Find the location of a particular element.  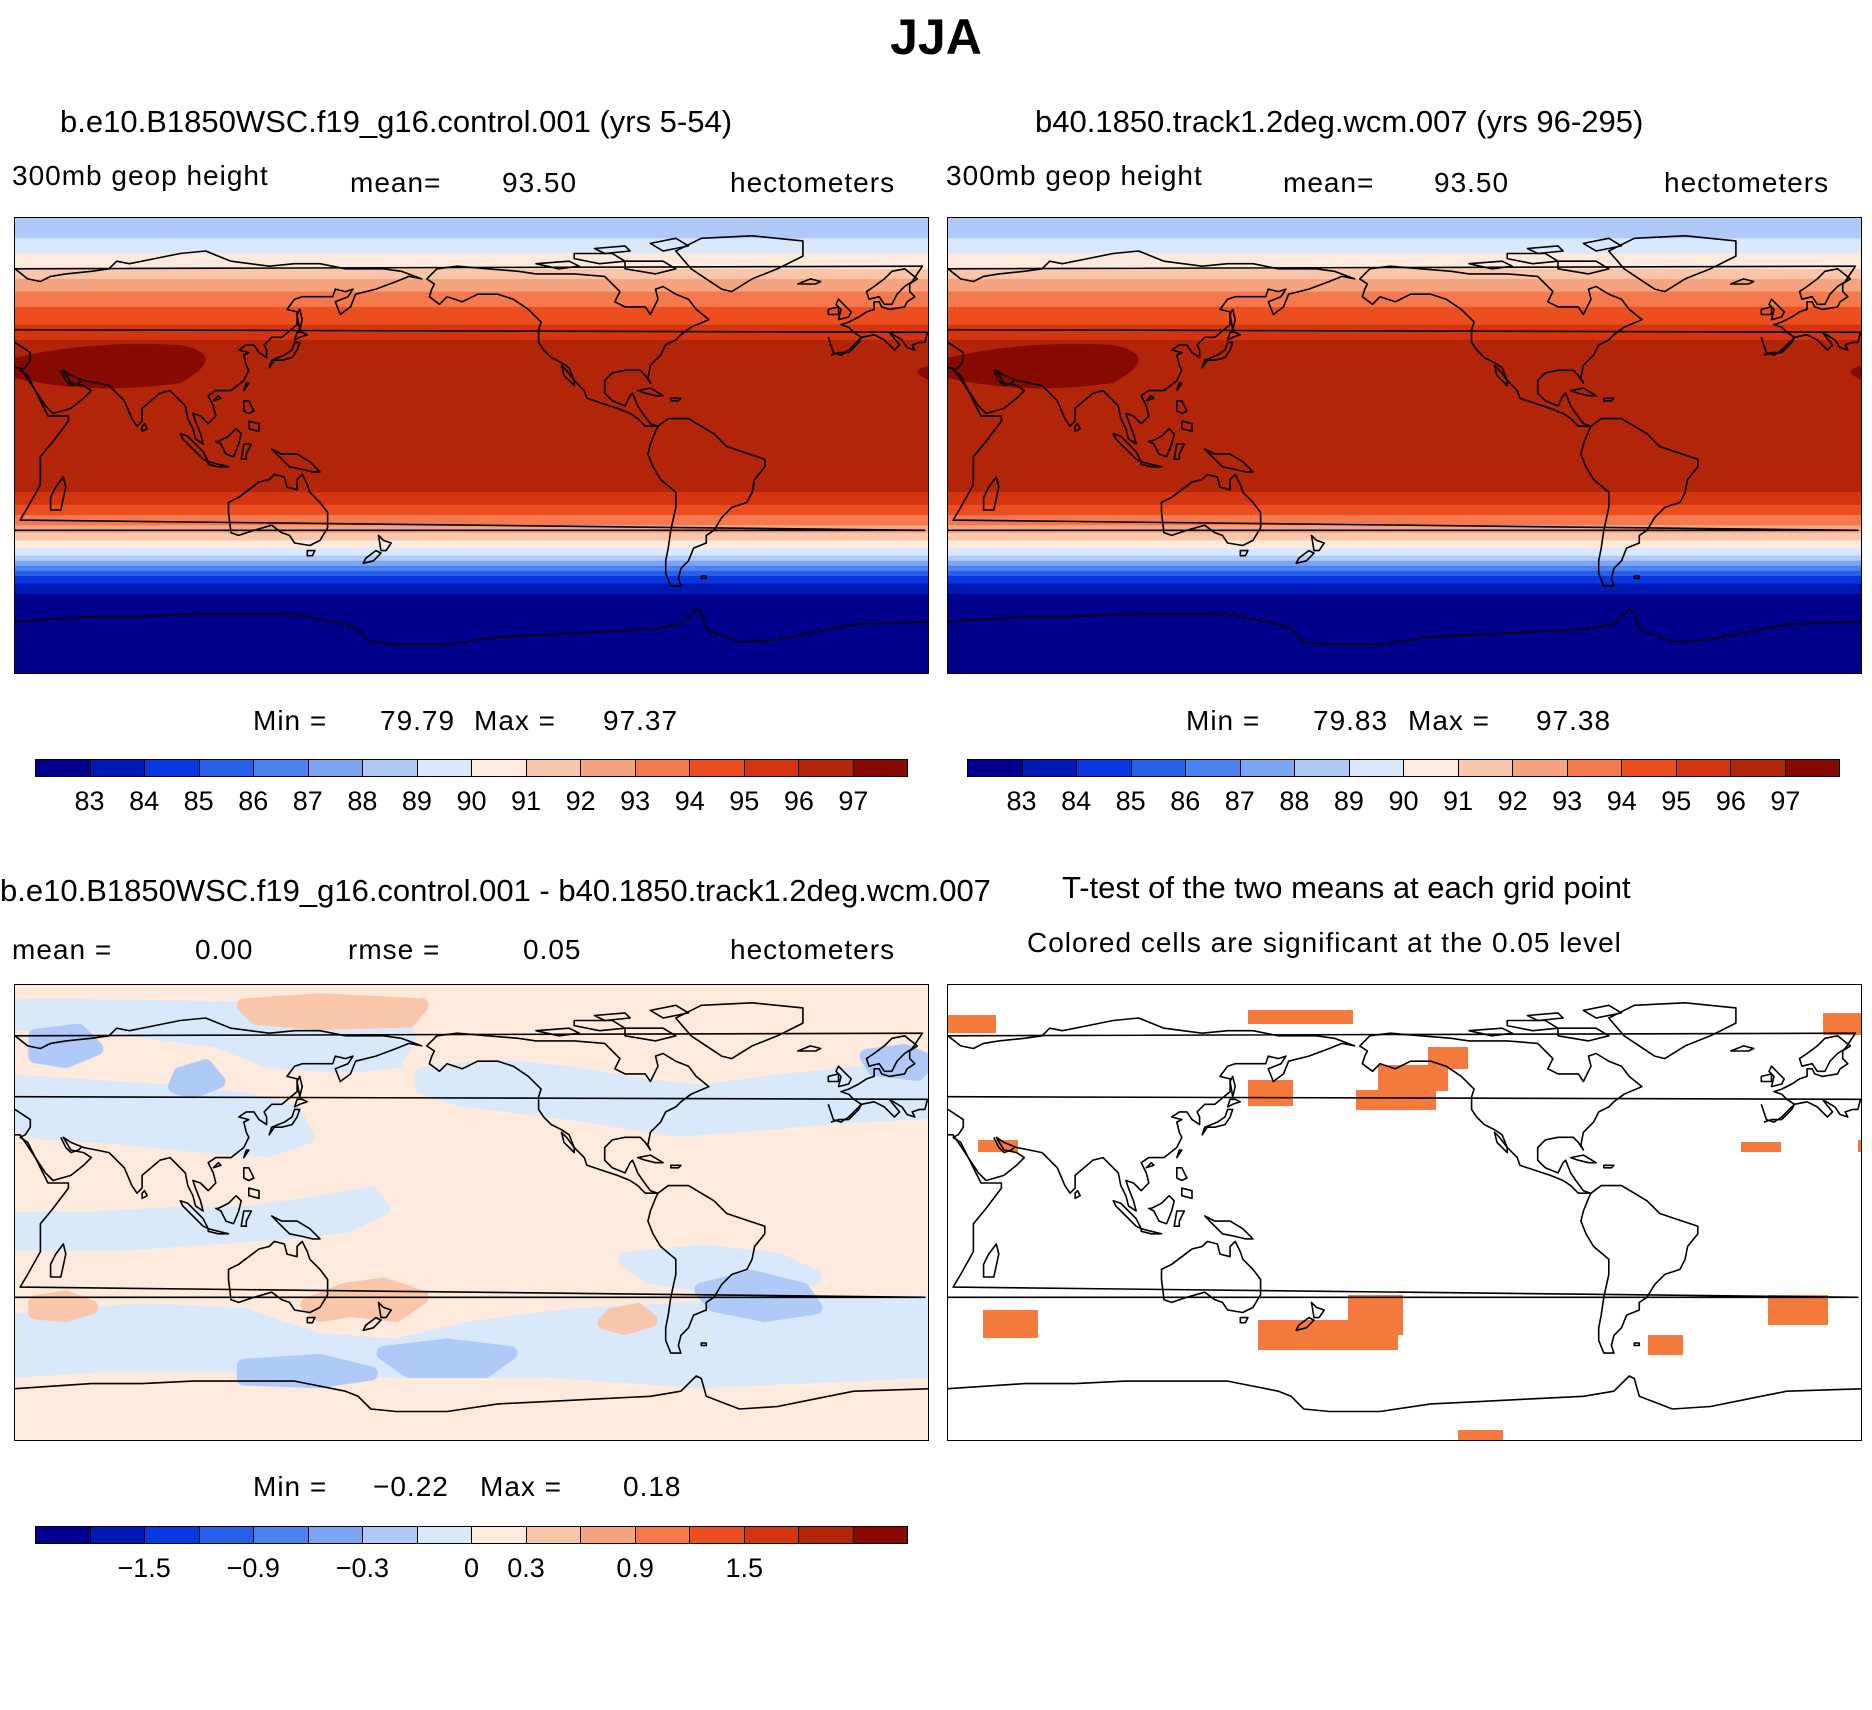

field-max-region is located at coordinates (1043, 366).